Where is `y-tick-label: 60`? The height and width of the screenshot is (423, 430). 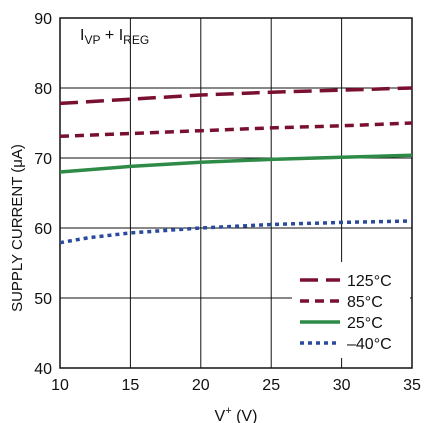
y-tick-label: 60 is located at coordinates (43, 229).